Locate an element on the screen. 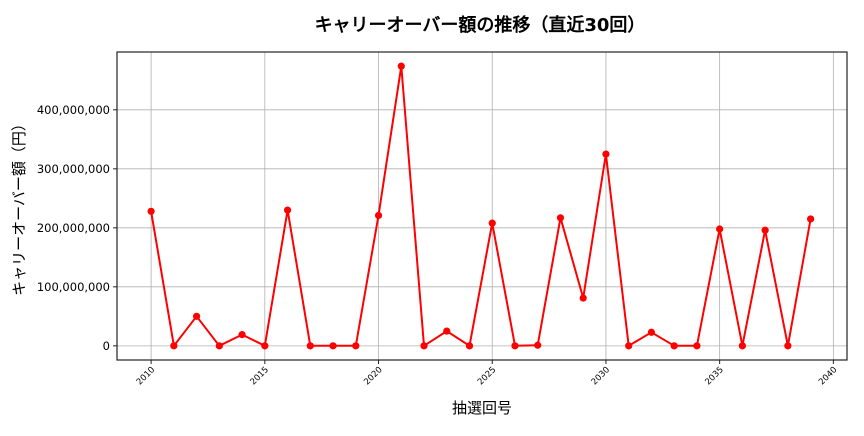 This screenshot has width=864, height=436. y-tick-label: 300,000,000 is located at coordinates (73, 169).